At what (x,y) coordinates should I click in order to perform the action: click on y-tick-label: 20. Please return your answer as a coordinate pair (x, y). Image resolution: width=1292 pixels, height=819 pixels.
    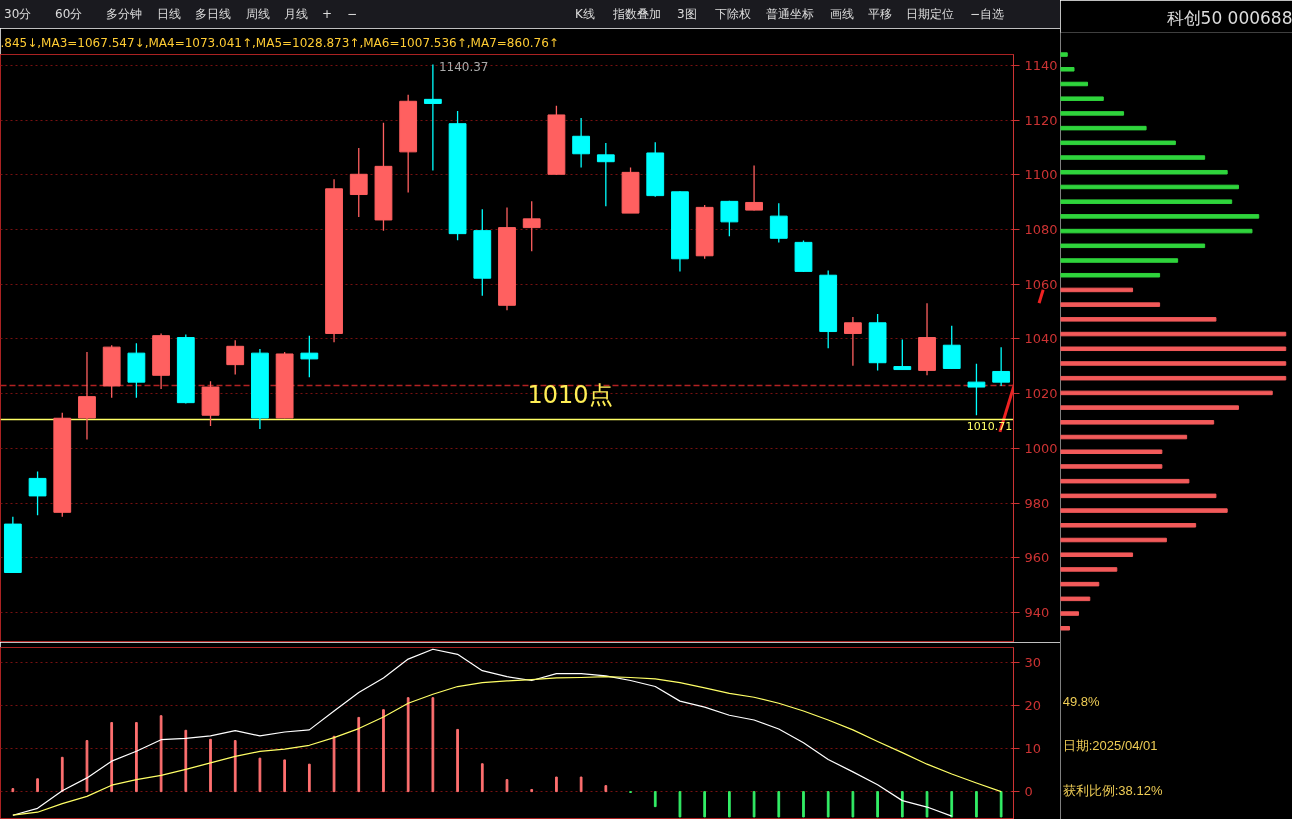
    Looking at the image, I should click on (1033, 706).